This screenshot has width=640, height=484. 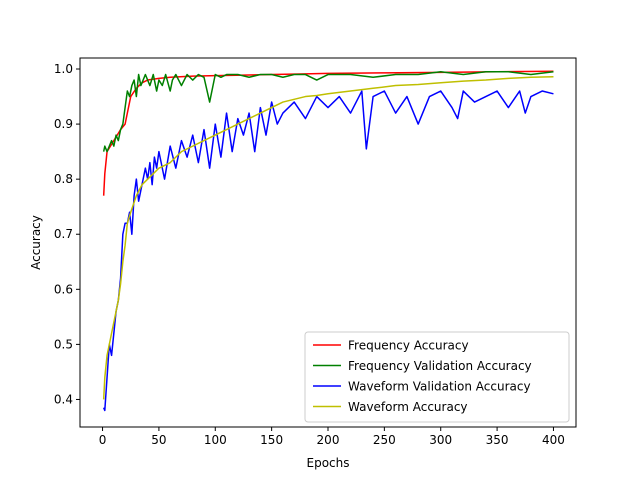 What do you see at coordinates (63, 344) in the screenshot?
I see `y-tick-label: 0.5` at bounding box center [63, 344].